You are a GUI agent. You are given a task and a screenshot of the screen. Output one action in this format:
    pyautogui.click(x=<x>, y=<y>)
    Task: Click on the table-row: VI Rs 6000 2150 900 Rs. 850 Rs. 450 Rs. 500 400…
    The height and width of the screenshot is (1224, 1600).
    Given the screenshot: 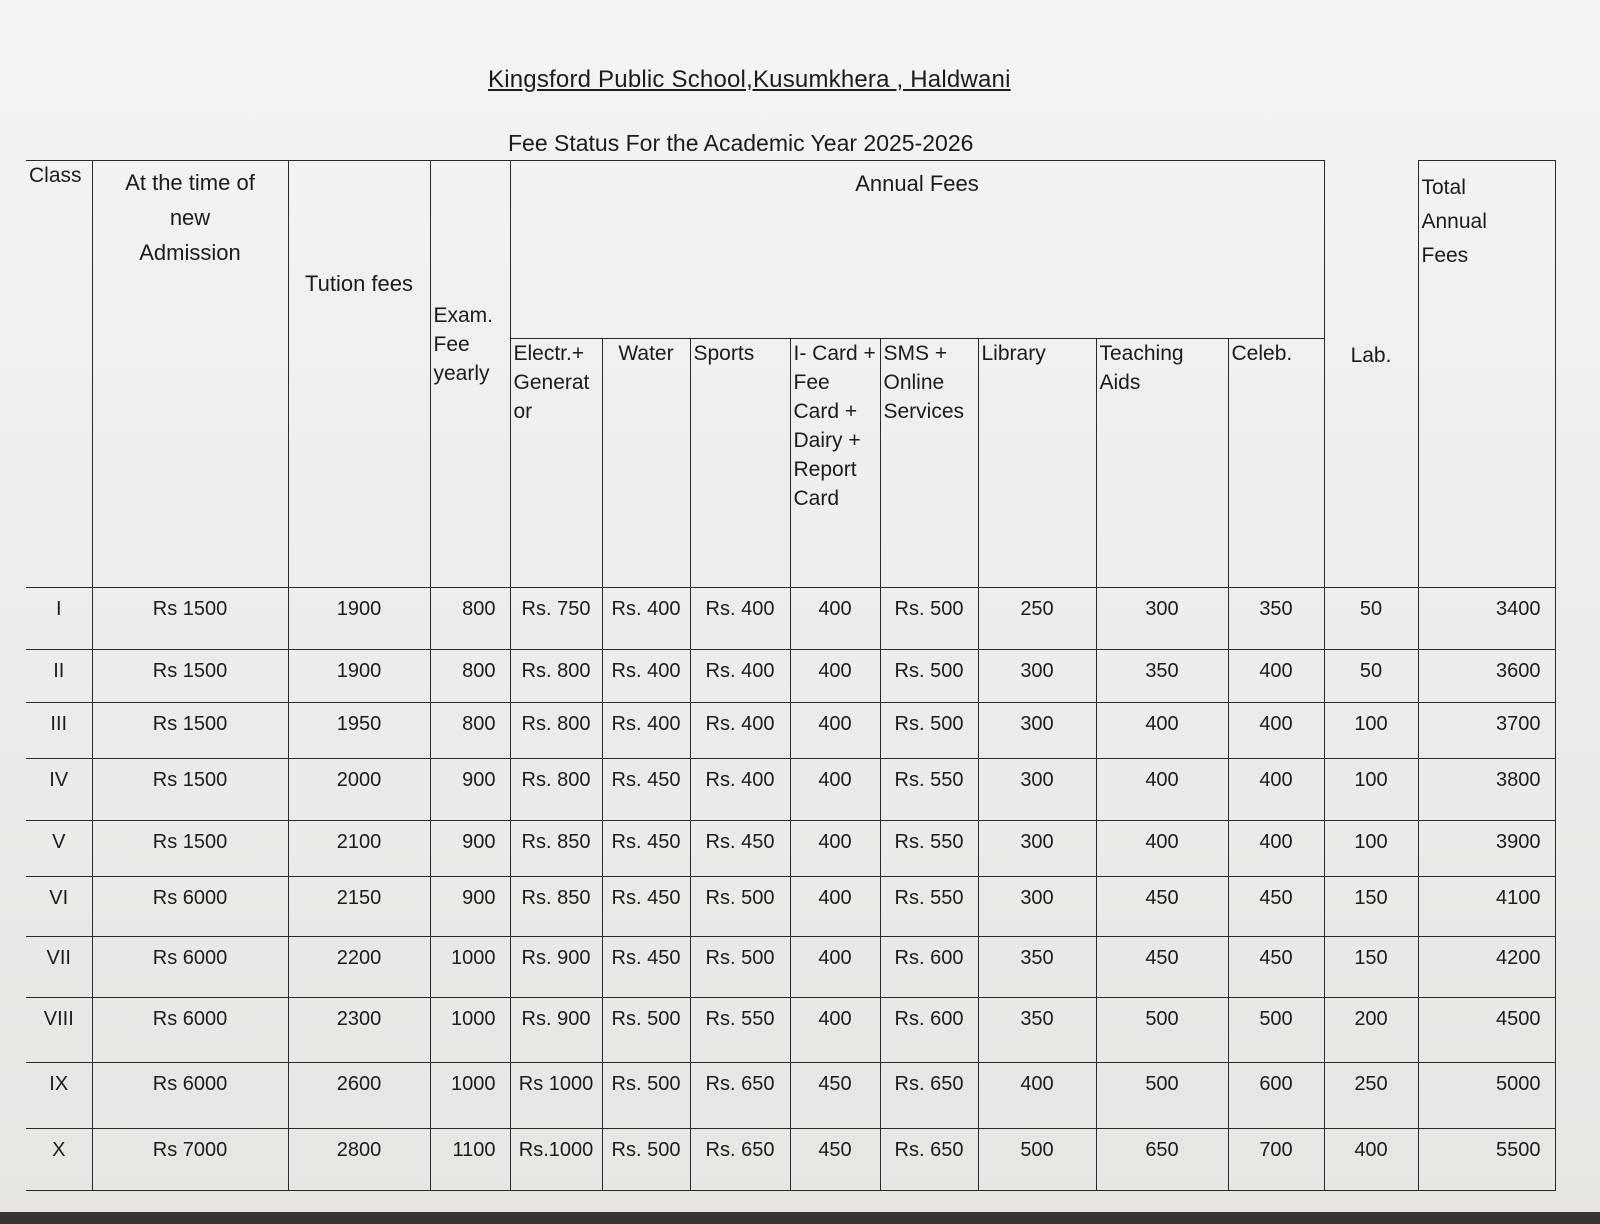 What is the action you would take?
    pyautogui.click(x=791, y=906)
    